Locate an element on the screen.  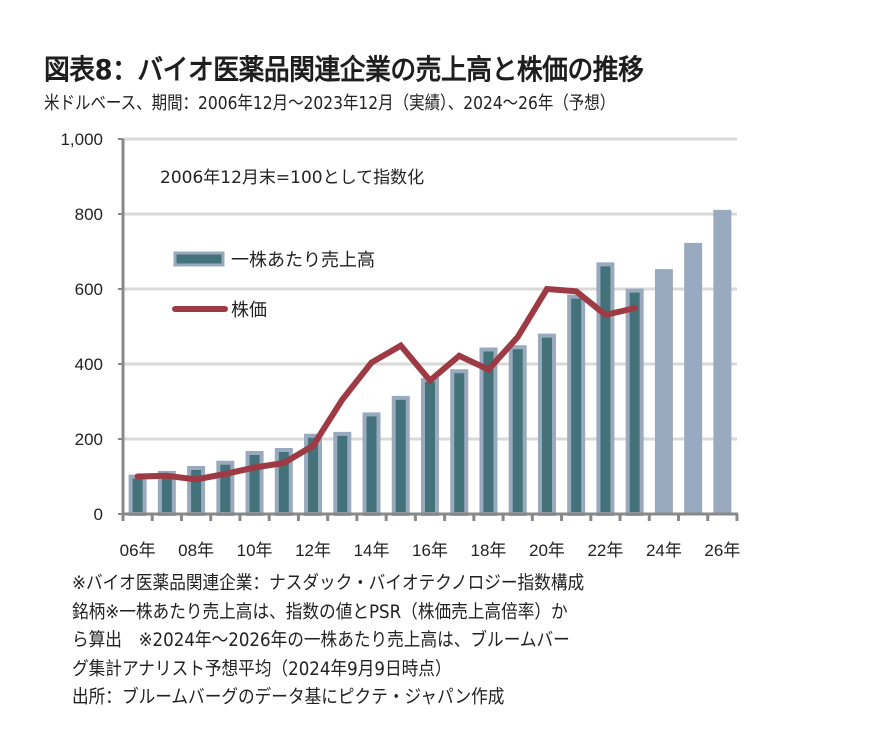
y-tick-label: 600 is located at coordinates (89, 289).